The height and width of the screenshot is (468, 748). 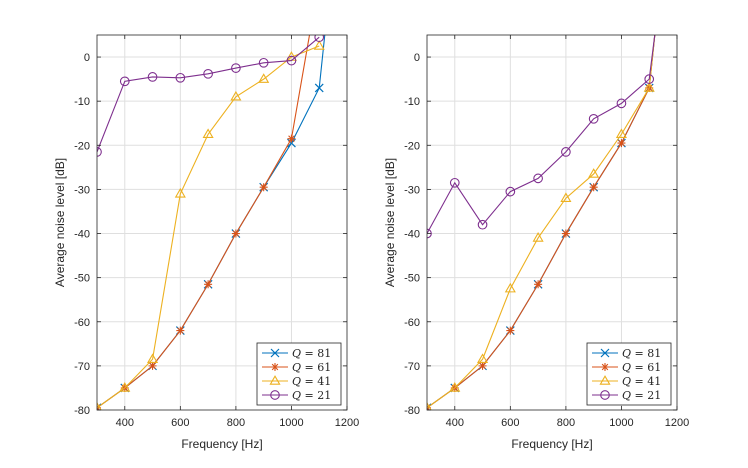 What do you see at coordinates (641, 395) in the screenshot?
I see `legend-label: Q = 21` at bounding box center [641, 395].